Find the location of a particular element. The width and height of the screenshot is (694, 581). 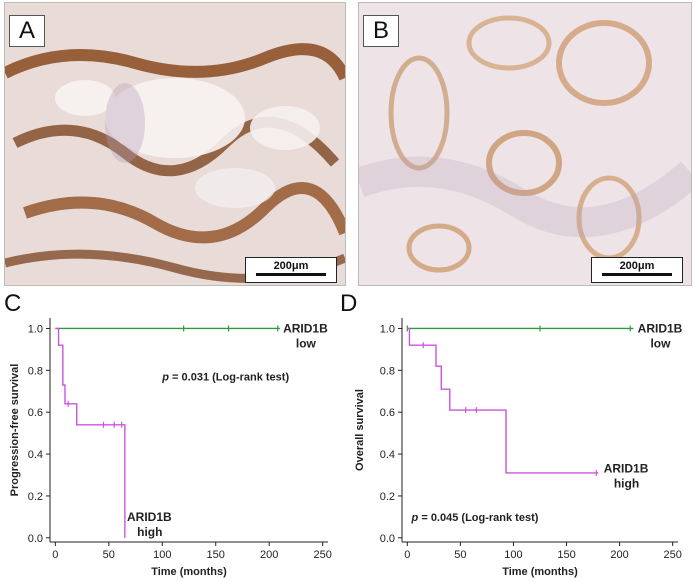

scale-bar-label-b: 200μm is located at coordinates (637, 266).